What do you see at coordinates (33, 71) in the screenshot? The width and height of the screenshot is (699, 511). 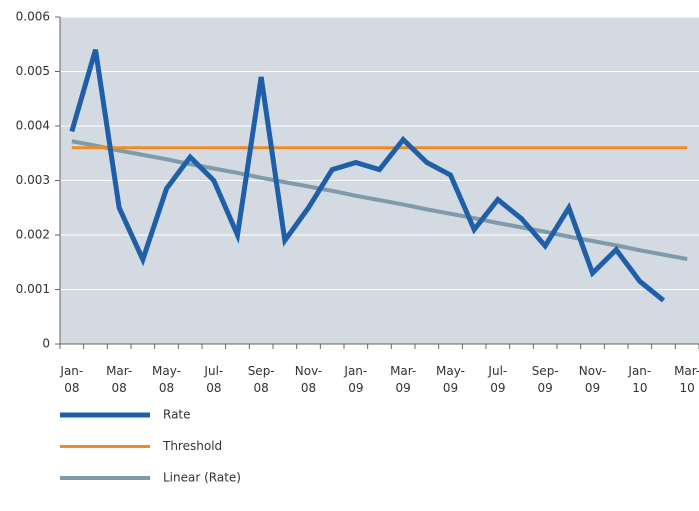 I see `y-tick-label: 0.005` at bounding box center [33, 71].